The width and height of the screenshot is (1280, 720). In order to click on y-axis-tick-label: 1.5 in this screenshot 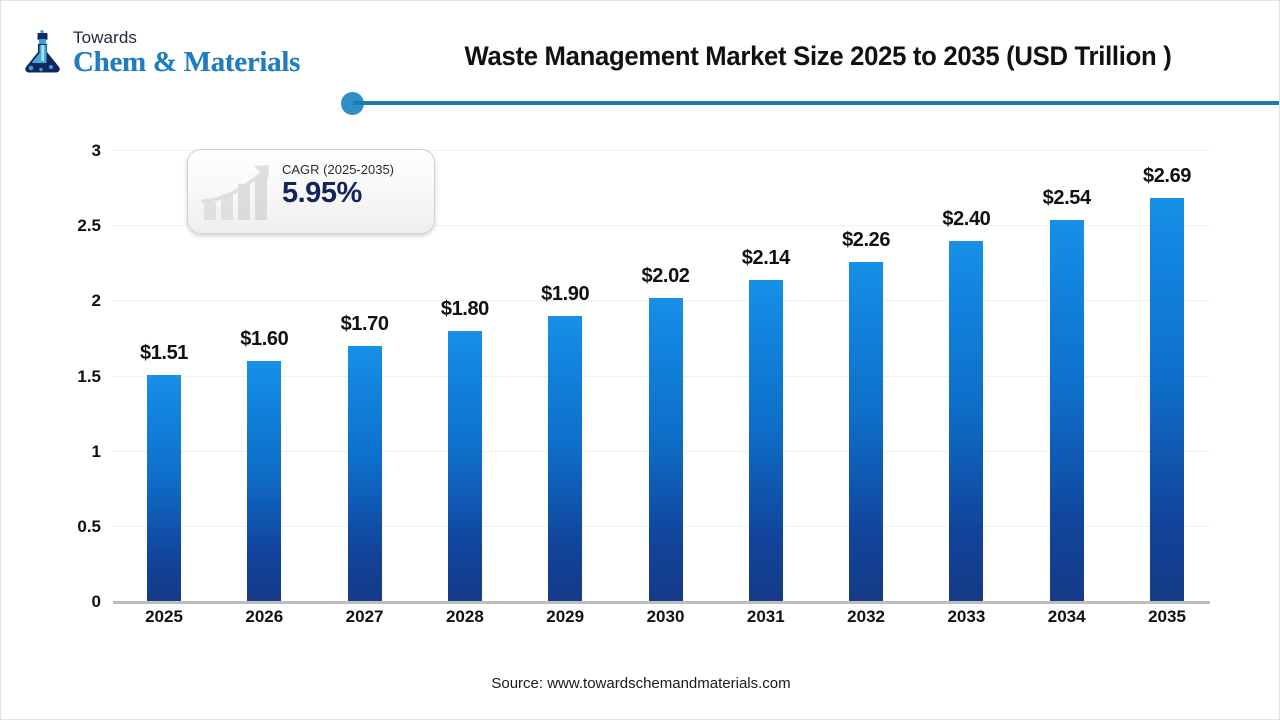, I will do `click(89, 376)`.